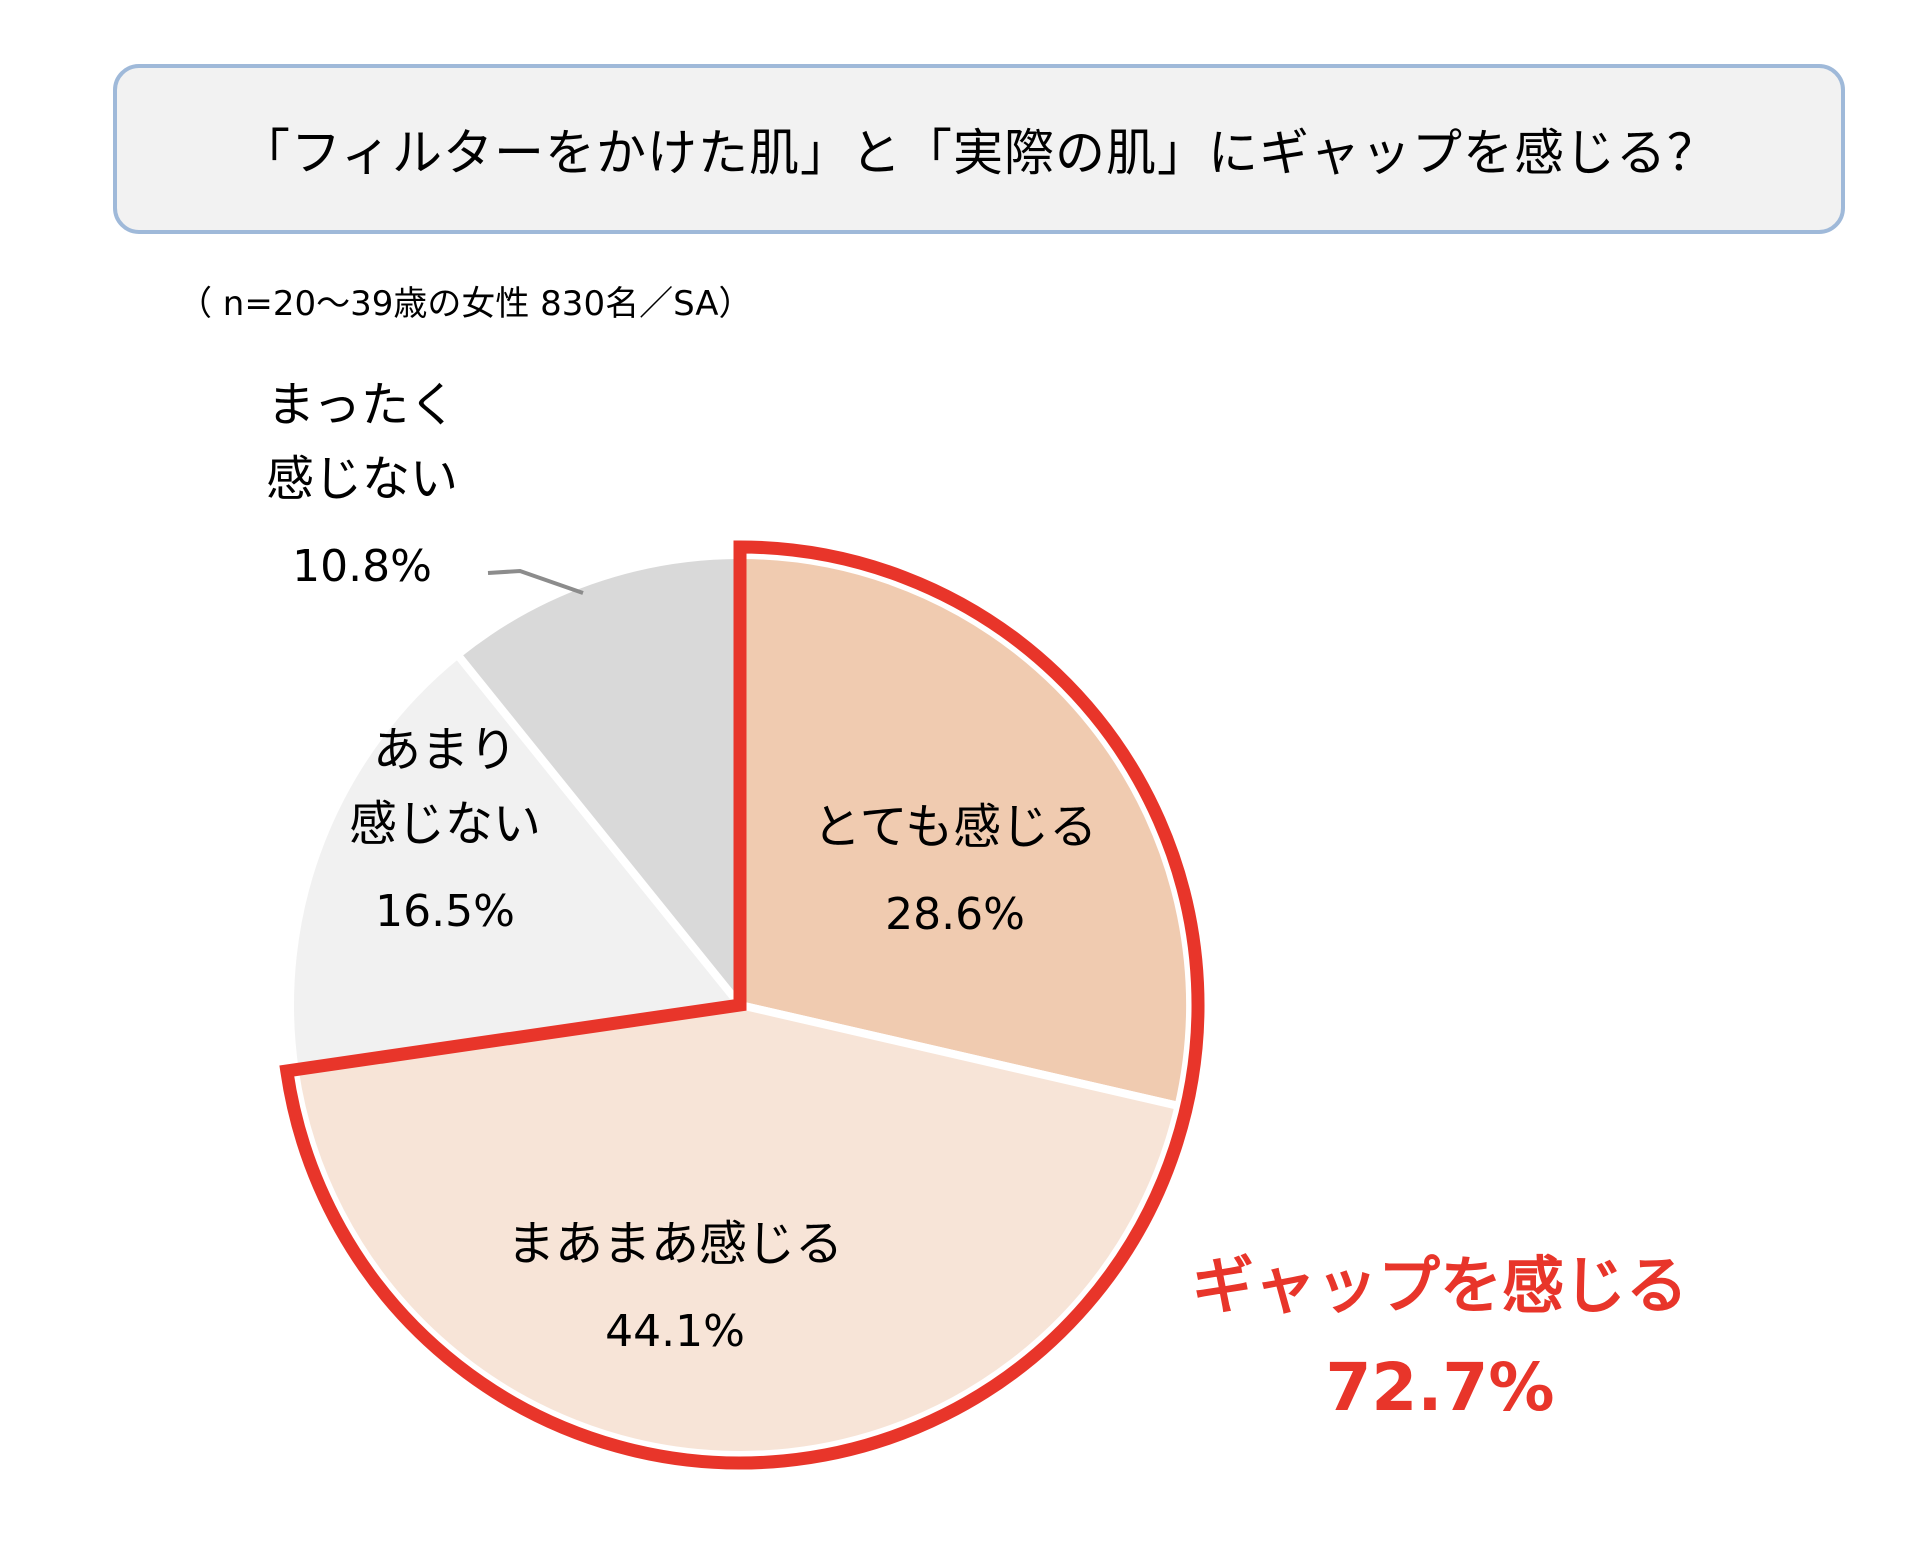  I want to click on slice-value-label-3: 16.5%, so click(445, 911).